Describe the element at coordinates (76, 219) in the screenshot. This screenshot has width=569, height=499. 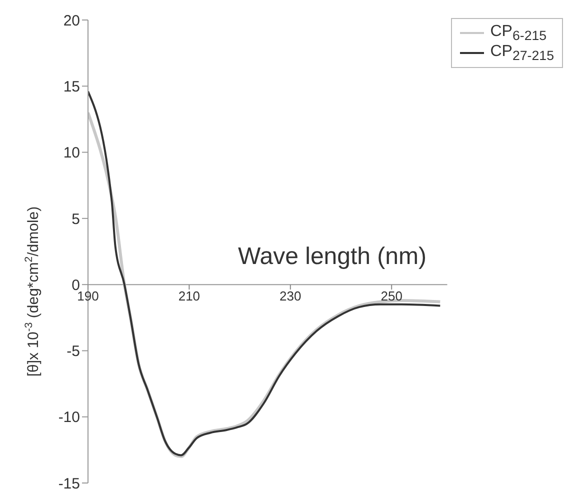
I see `y-tick-label: 5` at that location.